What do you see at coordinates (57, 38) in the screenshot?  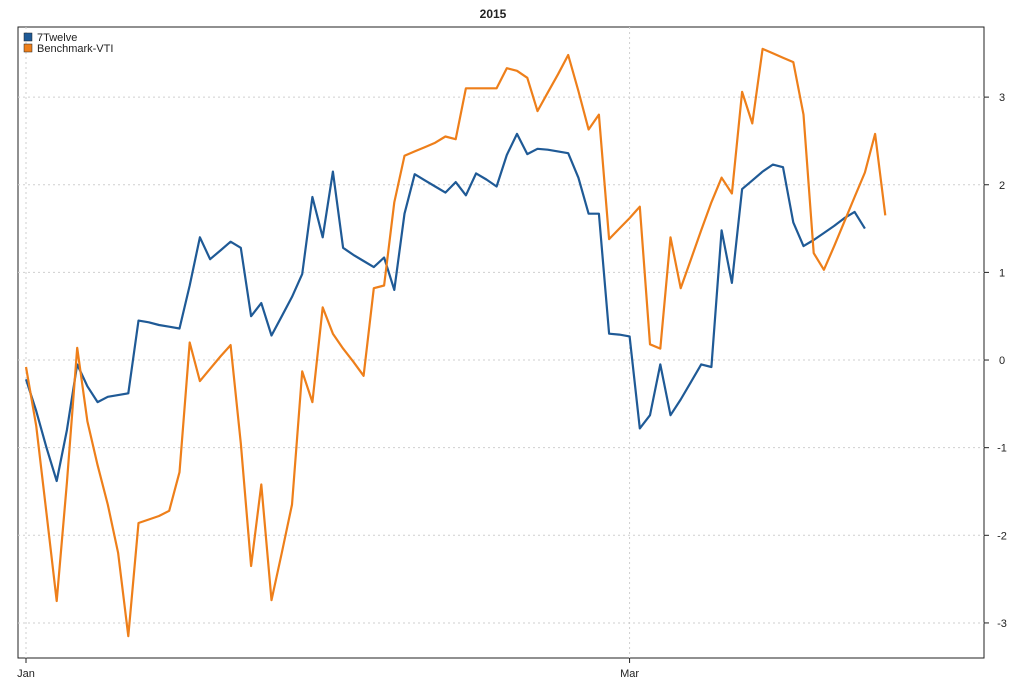 I see `legend-label: 7Twelve` at bounding box center [57, 38].